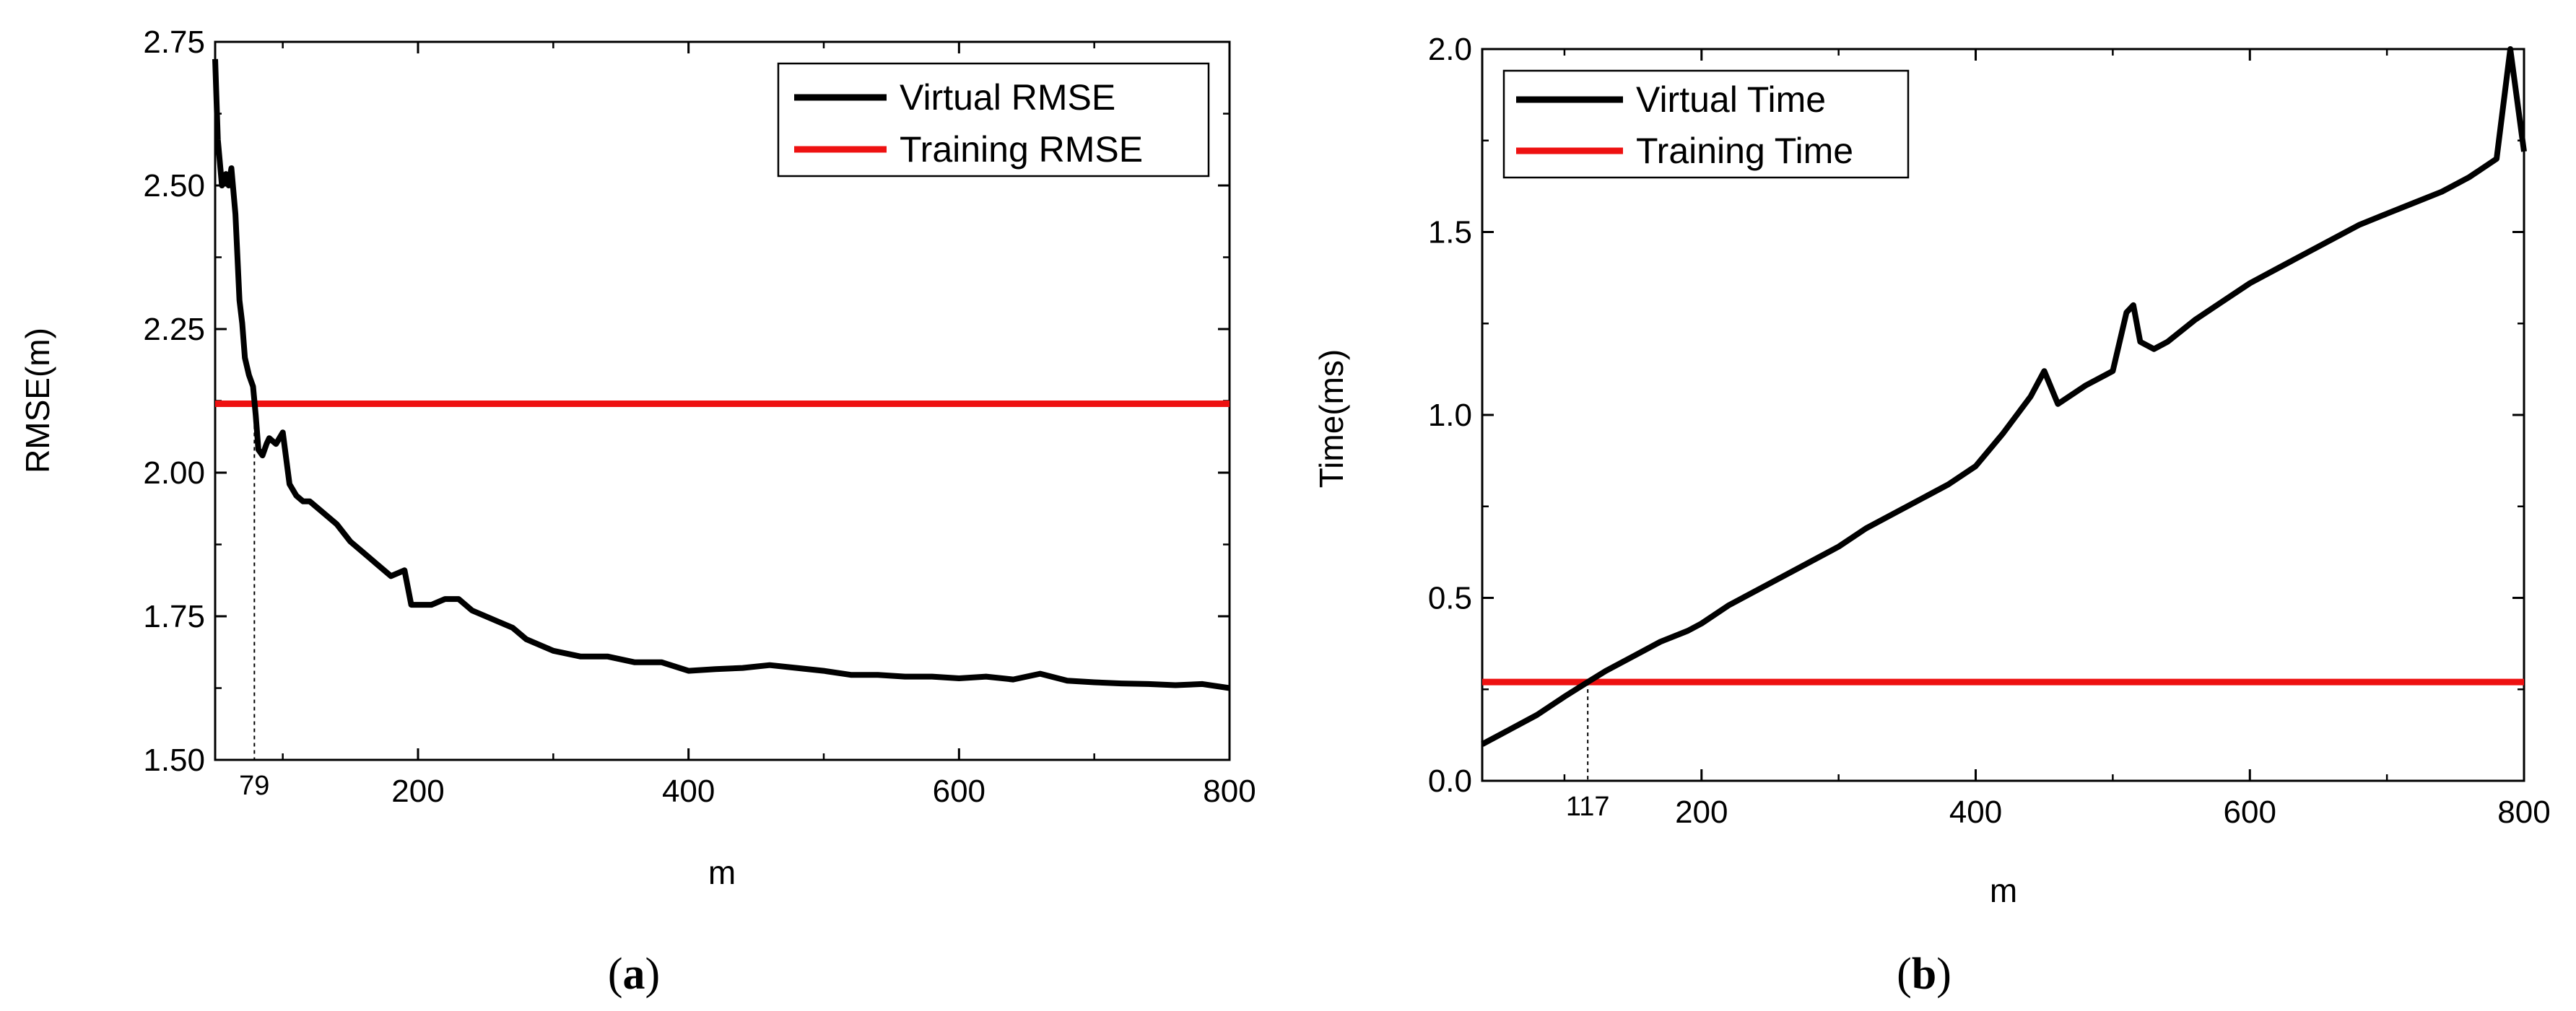  I want to click on y-tick-label: 0.5, so click(1450, 598).